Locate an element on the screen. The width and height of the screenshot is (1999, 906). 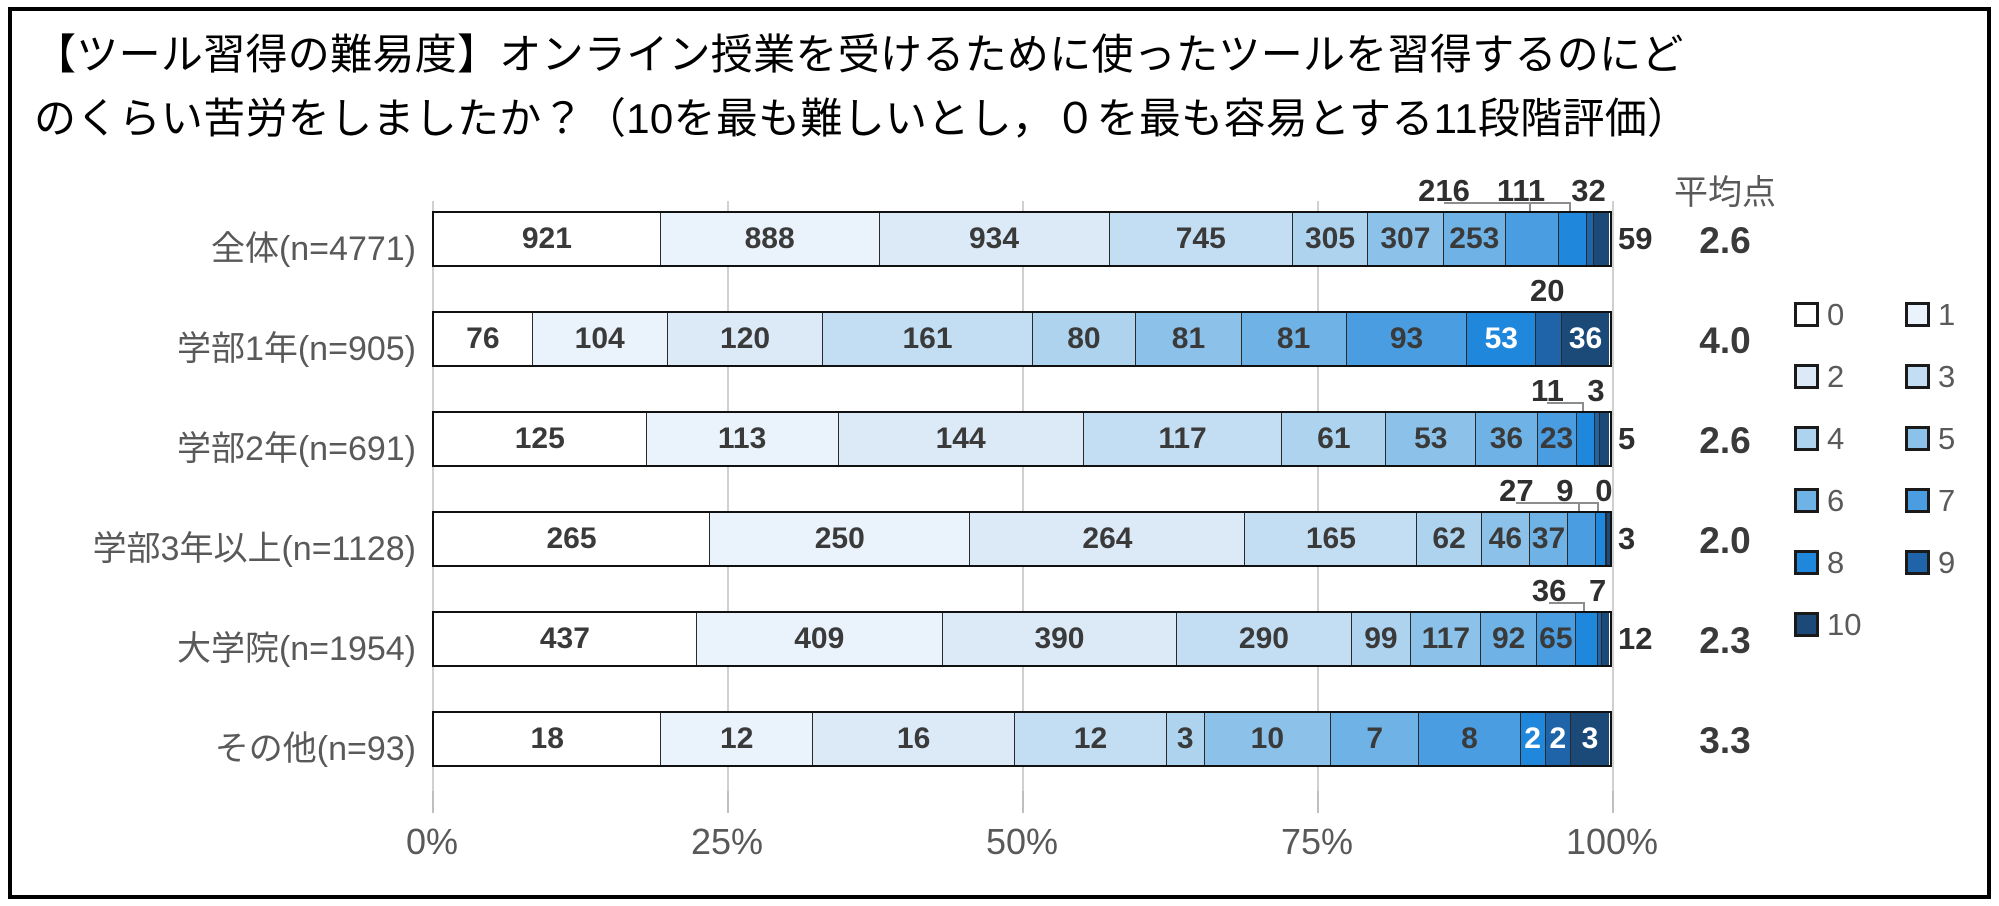
bar-segment: 5 is located at coordinates (1604, 439).